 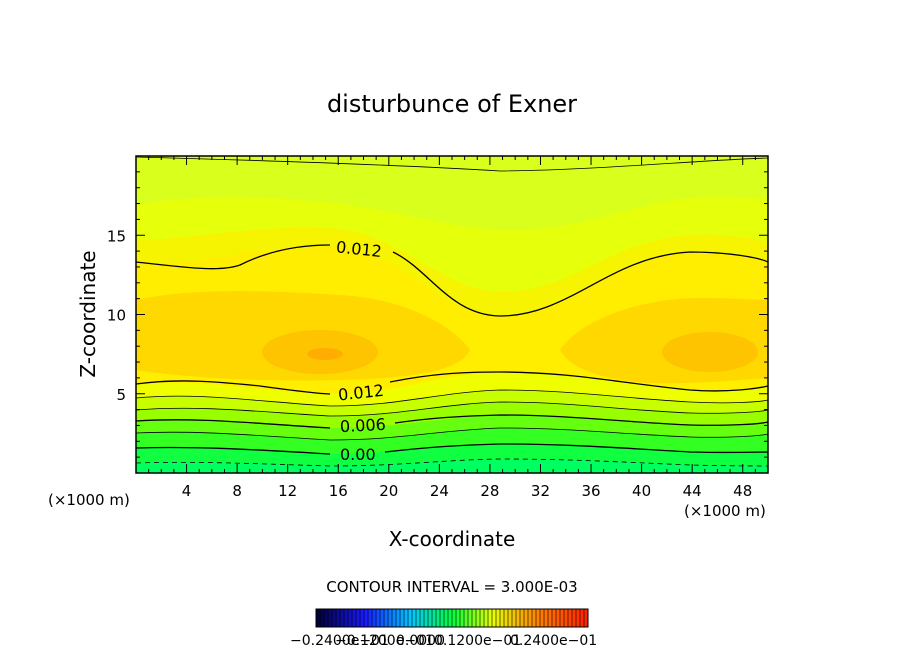 I want to click on x-unit-label: (×1000 m), so click(x=725, y=511).